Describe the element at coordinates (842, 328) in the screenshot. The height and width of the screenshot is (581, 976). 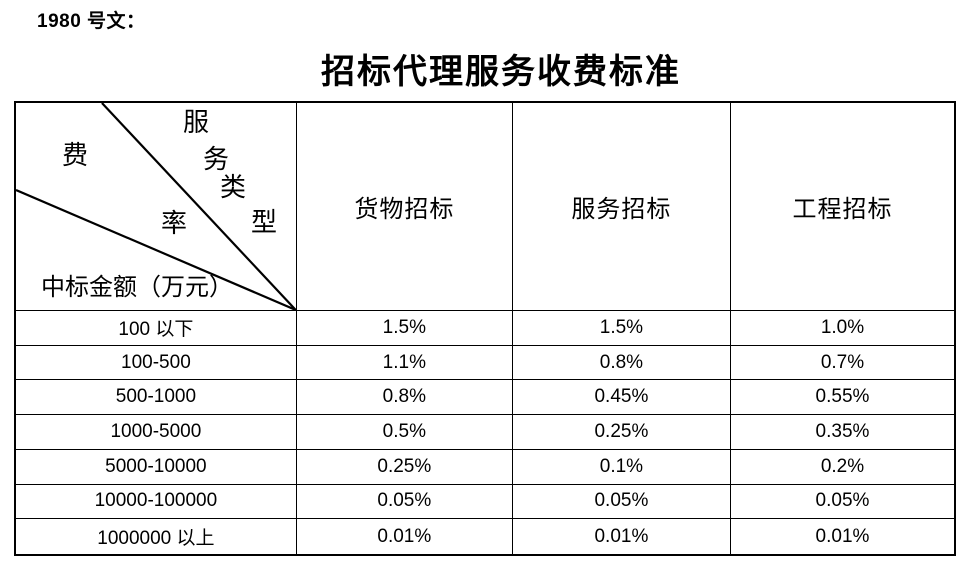
I see `fee-cell: 1.0%` at that location.